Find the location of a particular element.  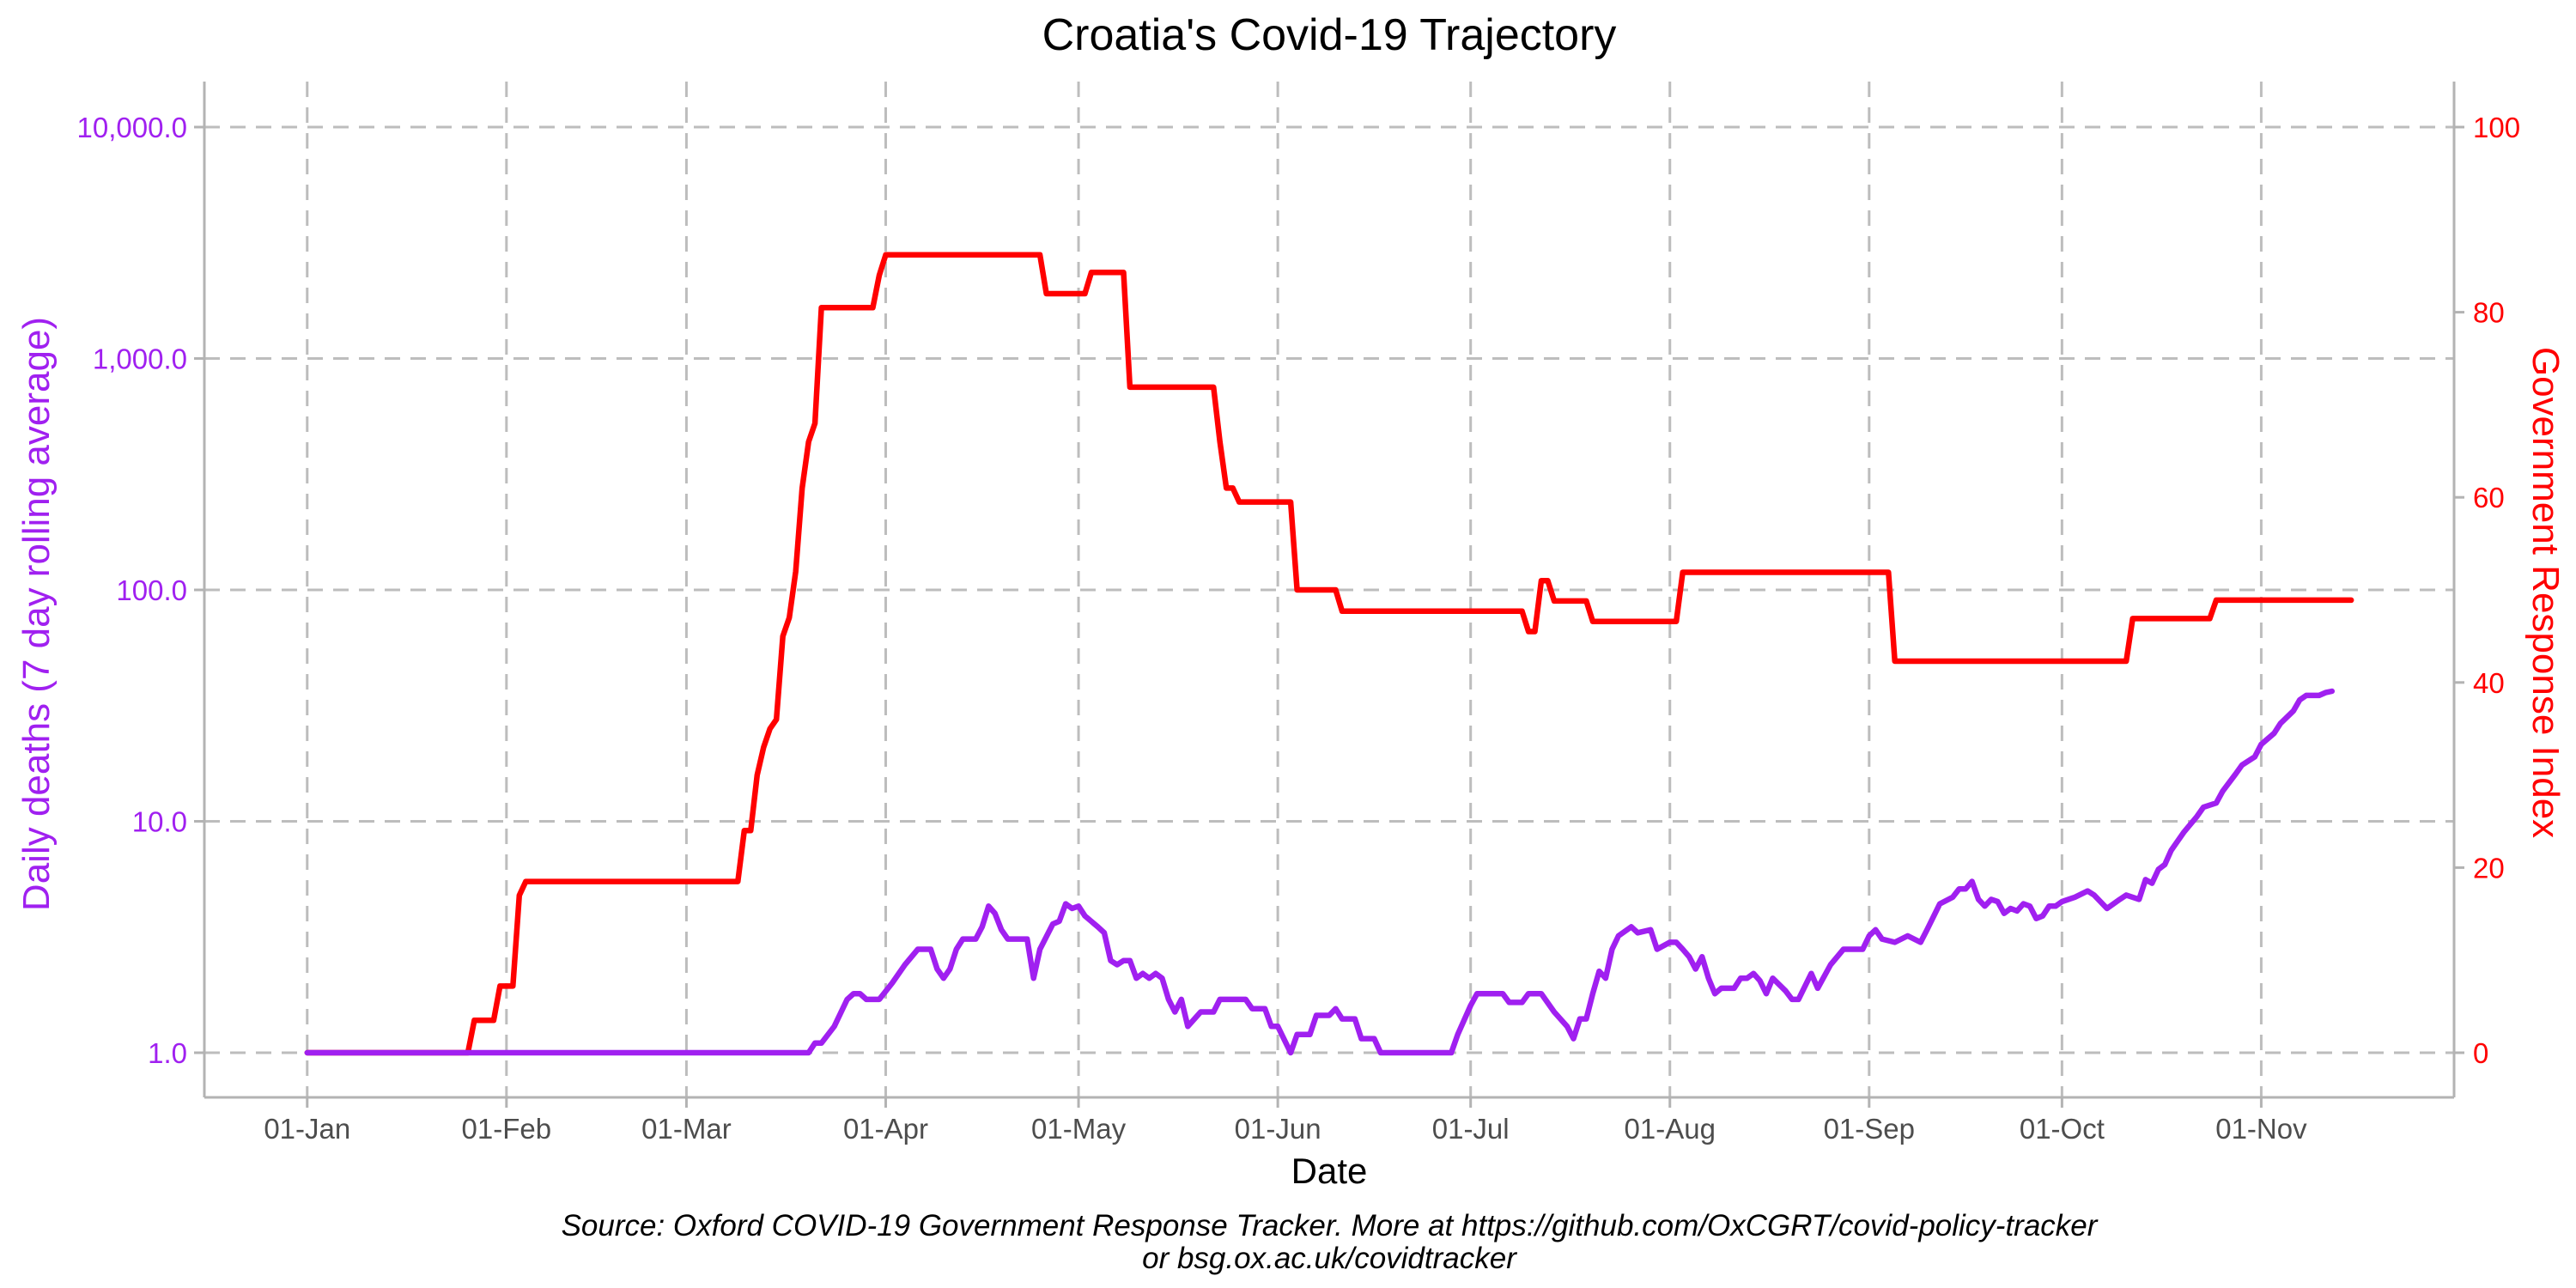

left-y-tick-label: 10,000.0 is located at coordinates (132, 128).